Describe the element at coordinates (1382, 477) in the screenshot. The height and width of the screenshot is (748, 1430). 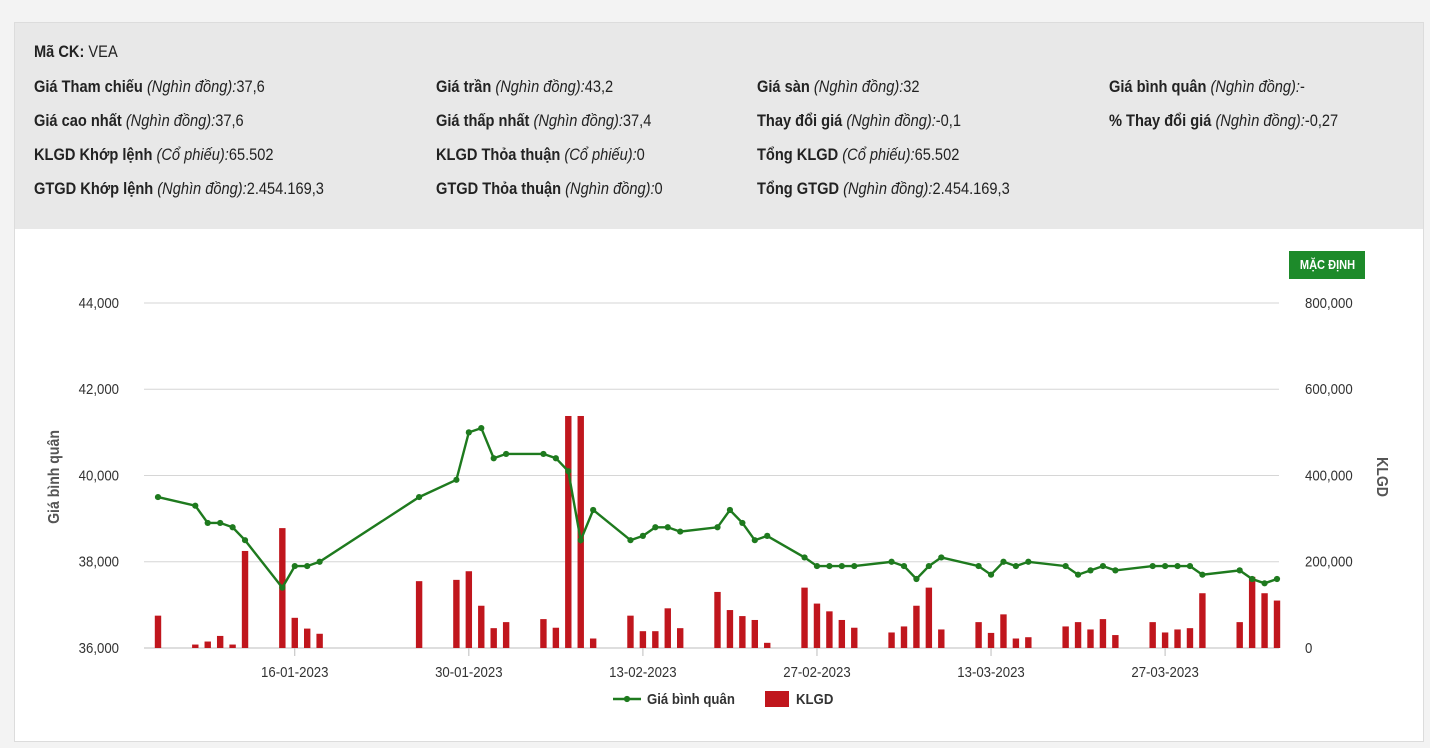
I see `y-right-axis-title: KLGD` at that location.